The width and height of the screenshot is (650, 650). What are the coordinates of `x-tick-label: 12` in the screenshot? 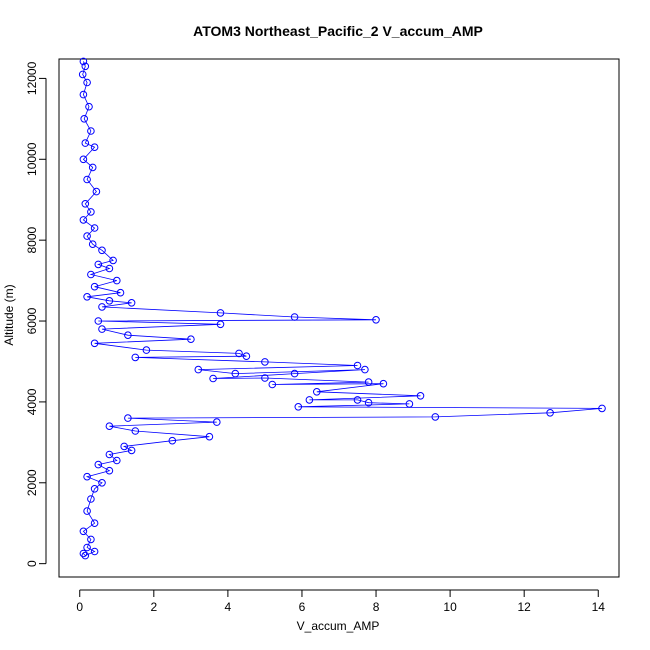 It's located at (525, 607).